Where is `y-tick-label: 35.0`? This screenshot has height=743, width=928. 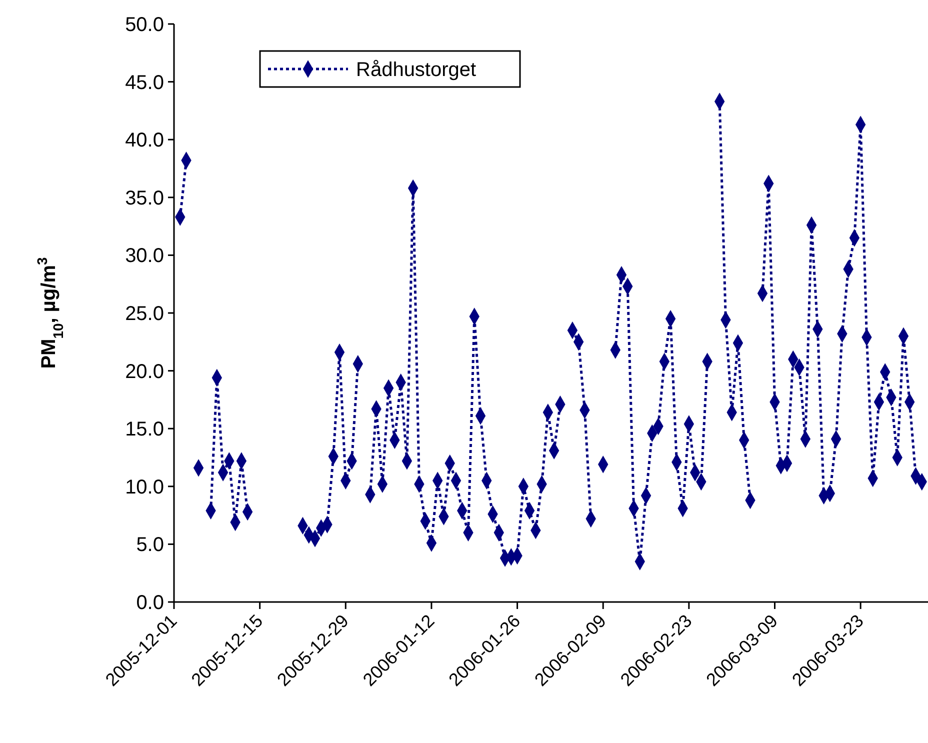 y-tick-label: 35.0 is located at coordinates (144, 198).